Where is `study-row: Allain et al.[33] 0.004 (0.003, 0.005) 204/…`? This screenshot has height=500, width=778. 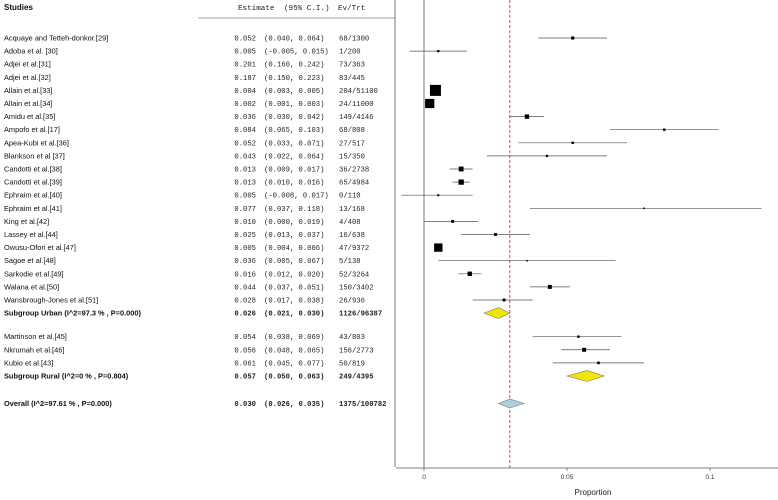
study-row: Allain et al.[33] 0.004 (0.003, 0.005) 204/… is located at coordinates (222, 90).